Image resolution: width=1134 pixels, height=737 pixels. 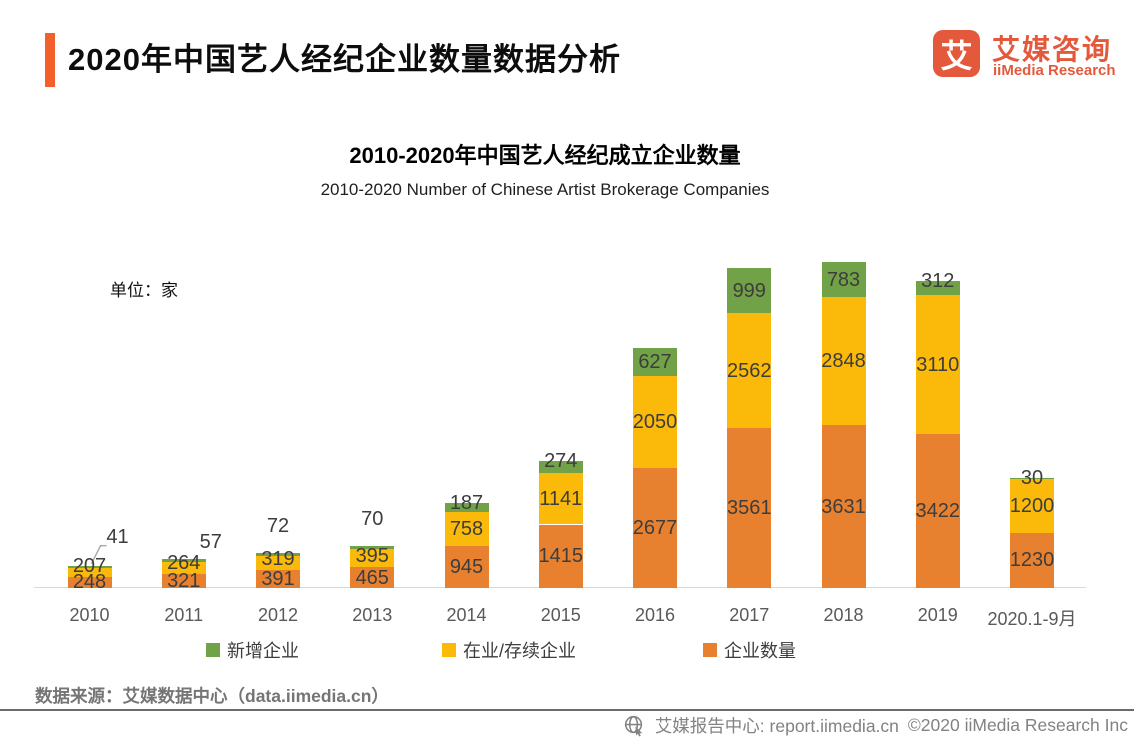 I want to click on bar-segment-在业/存续企业-2010, so click(x=89, y=572).